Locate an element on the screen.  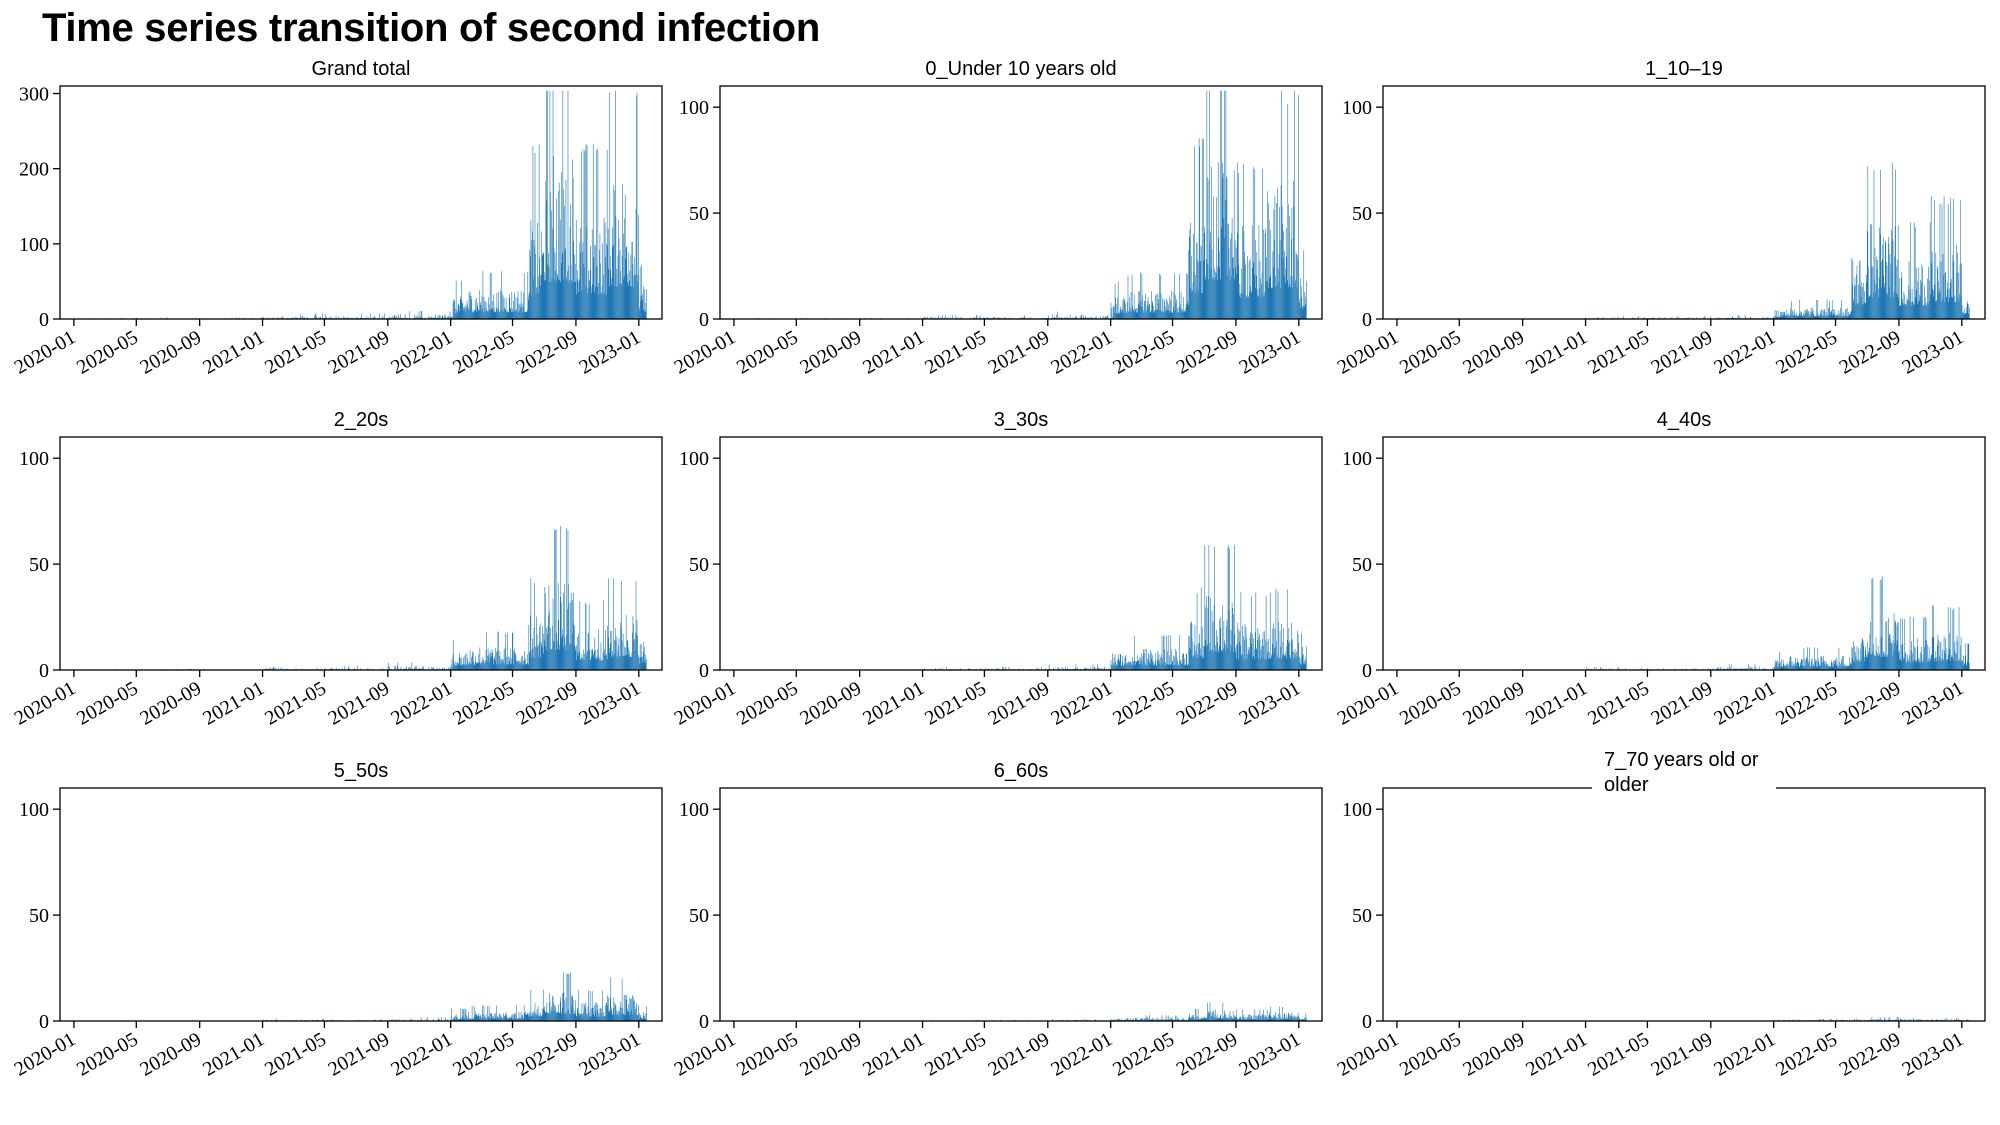
x-tick-label: 2022-05 is located at coordinates (1806, 352).